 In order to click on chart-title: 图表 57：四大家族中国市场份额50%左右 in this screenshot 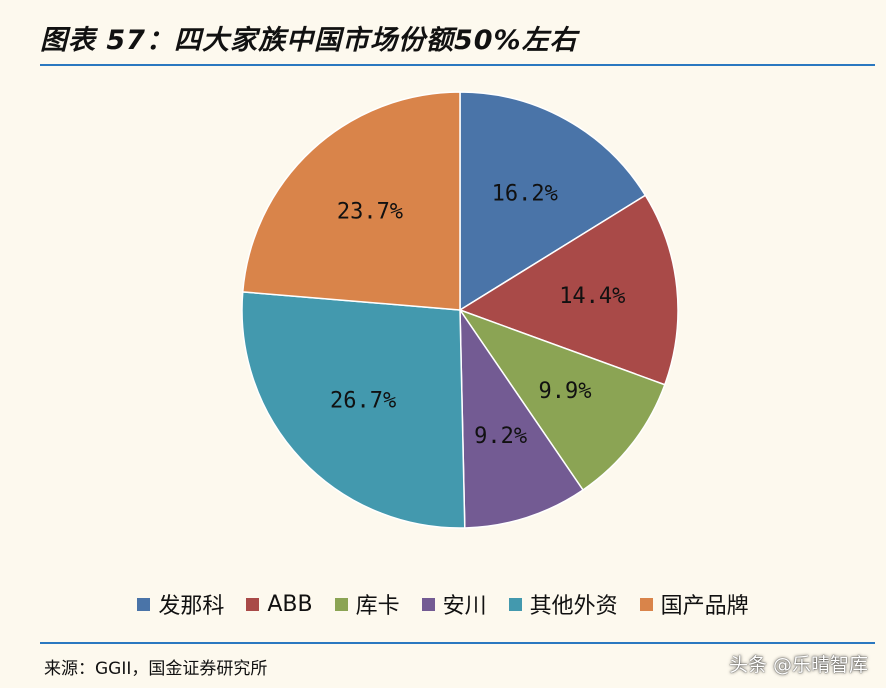, I will do `click(309, 40)`.